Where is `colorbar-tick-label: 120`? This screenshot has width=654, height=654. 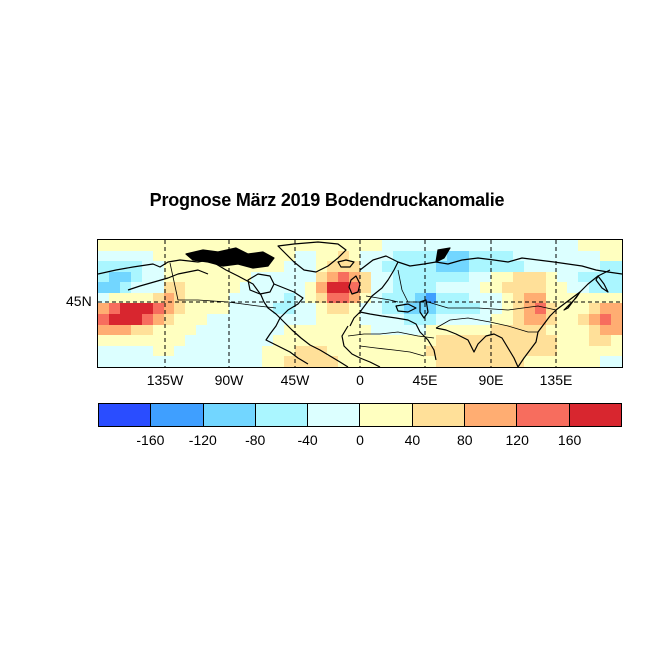
colorbar-tick-label: 120 is located at coordinates (517, 440).